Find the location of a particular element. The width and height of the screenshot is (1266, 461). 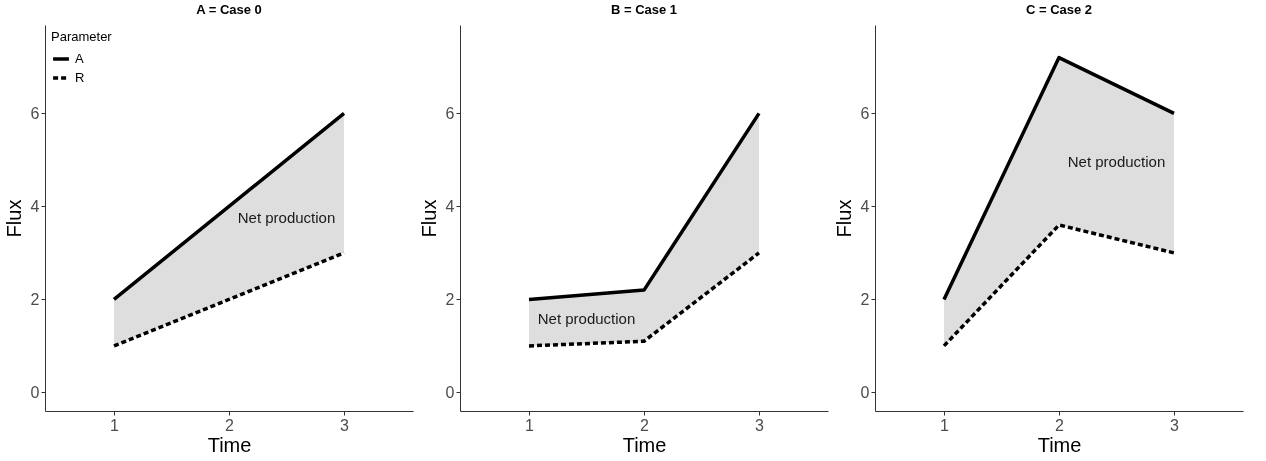

chart-title: B = Case 1 is located at coordinates (644, 9).